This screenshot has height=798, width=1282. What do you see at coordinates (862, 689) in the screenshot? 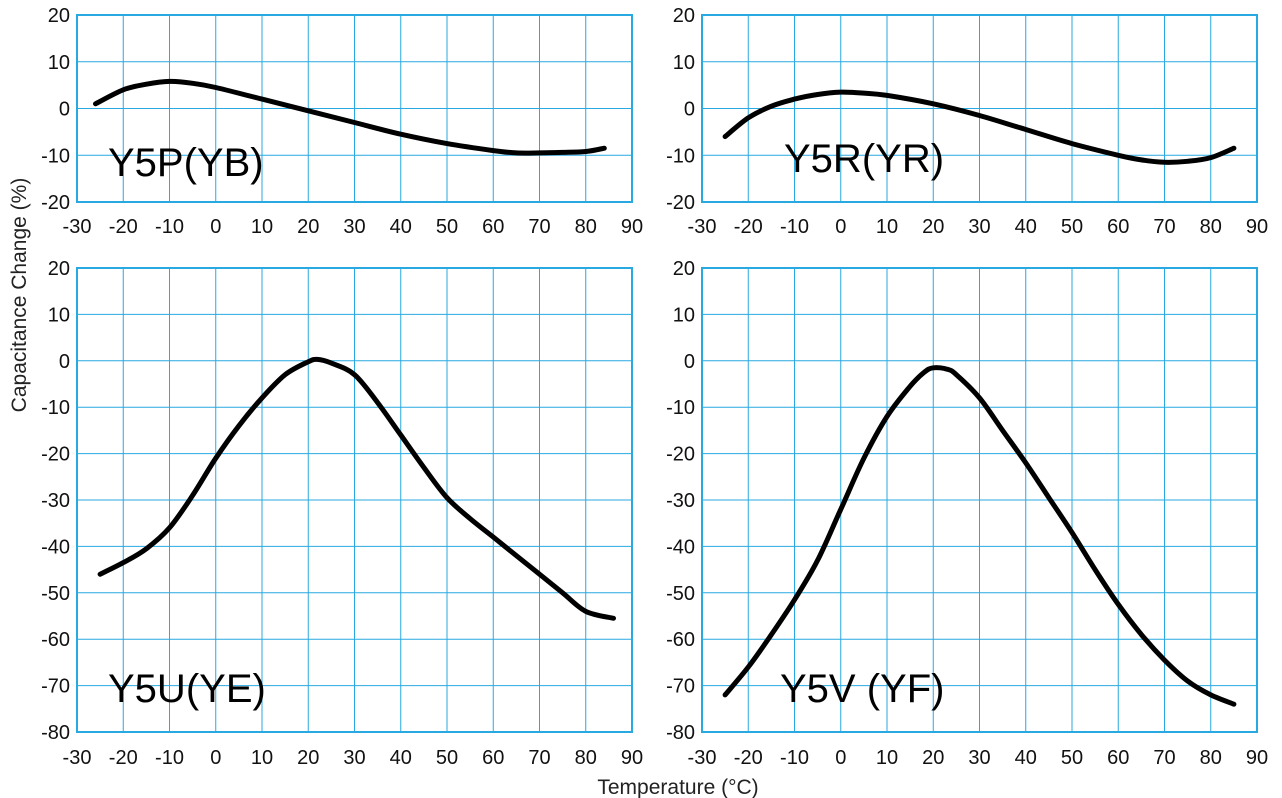
I see `panel-label: Y5V (YF)` at bounding box center [862, 689].